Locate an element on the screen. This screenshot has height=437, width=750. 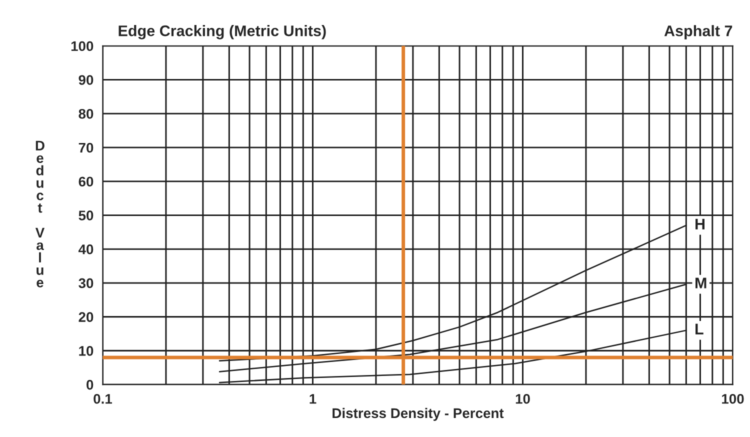
y-tick-label: 60 is located at coordinates (86, 181).